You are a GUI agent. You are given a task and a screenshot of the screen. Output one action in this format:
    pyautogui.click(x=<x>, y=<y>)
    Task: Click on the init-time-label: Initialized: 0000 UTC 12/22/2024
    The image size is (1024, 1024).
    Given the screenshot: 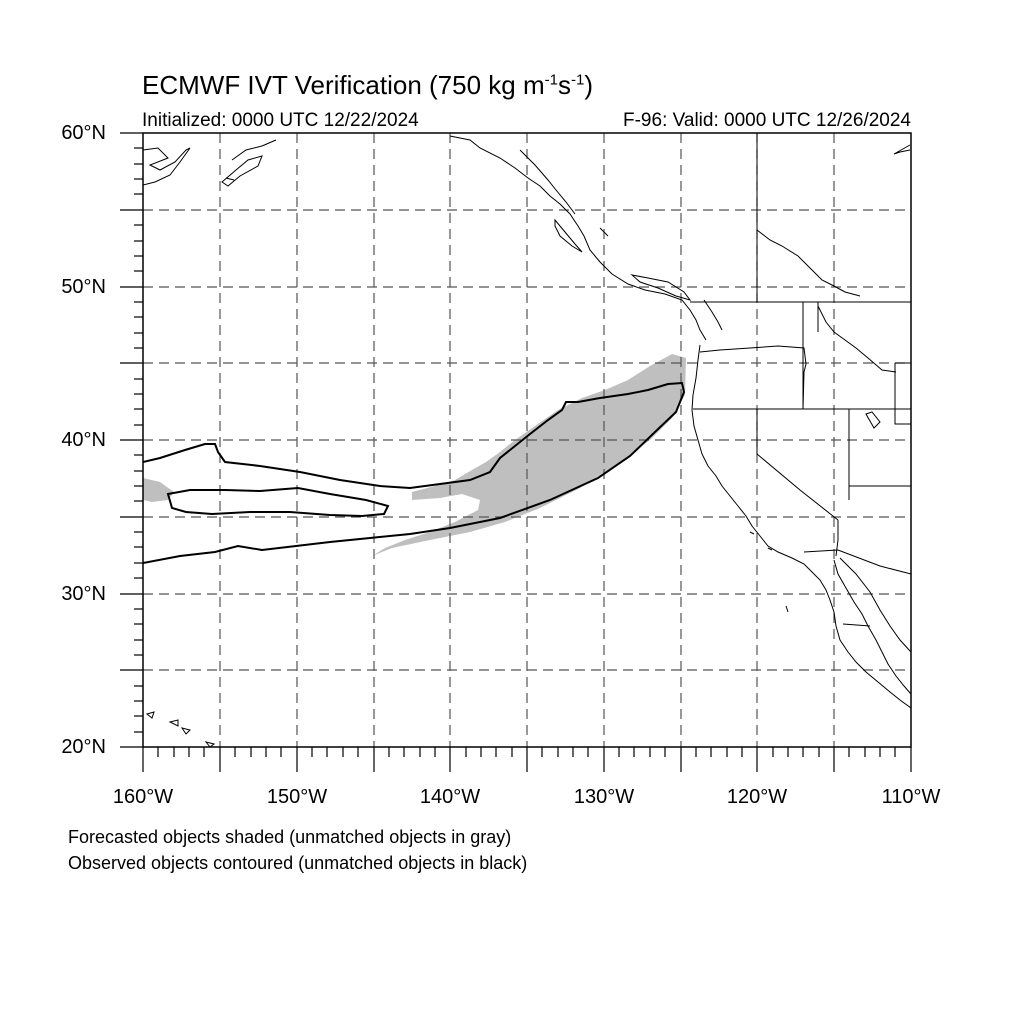 What is the action you would take?
    pyautogui.click(x=280, y=120)
    